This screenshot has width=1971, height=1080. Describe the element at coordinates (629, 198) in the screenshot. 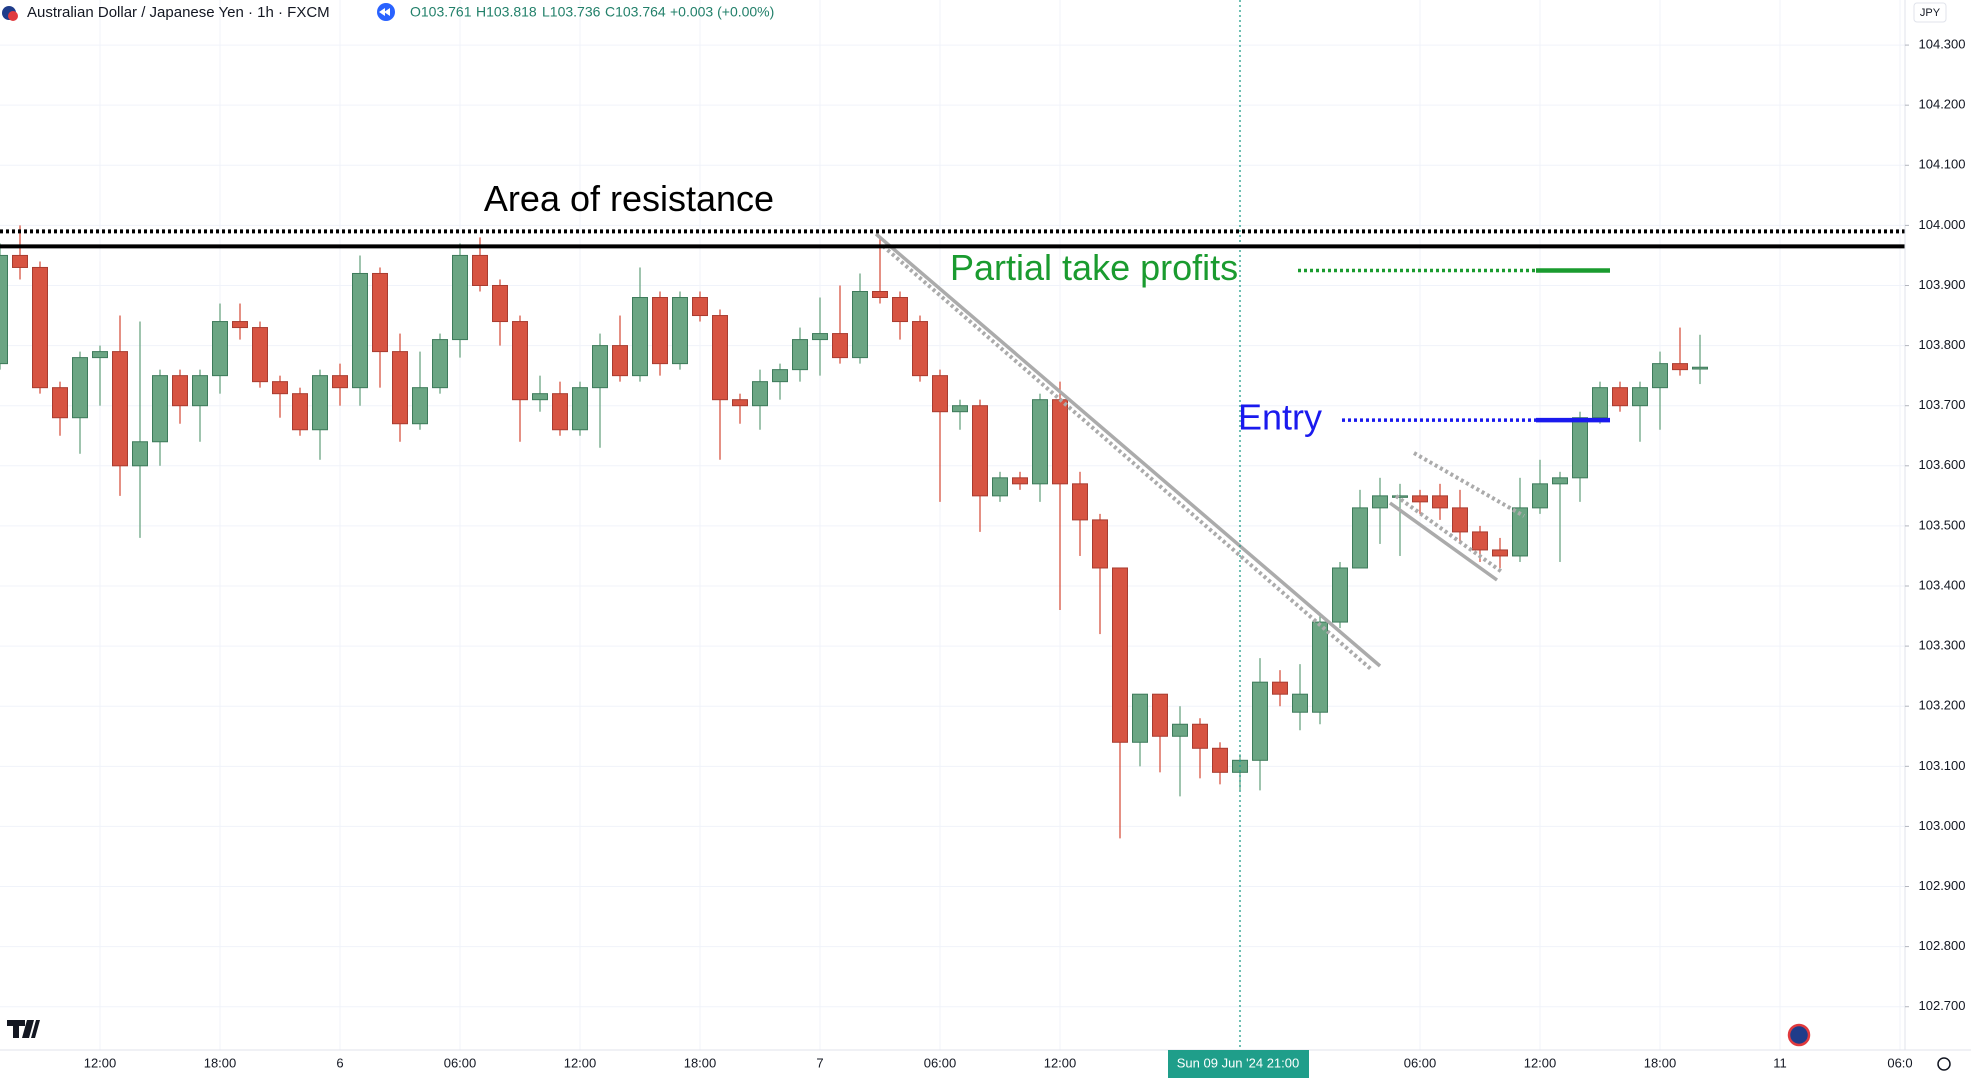

I see `resistance-label: Area of resistance` at that location.